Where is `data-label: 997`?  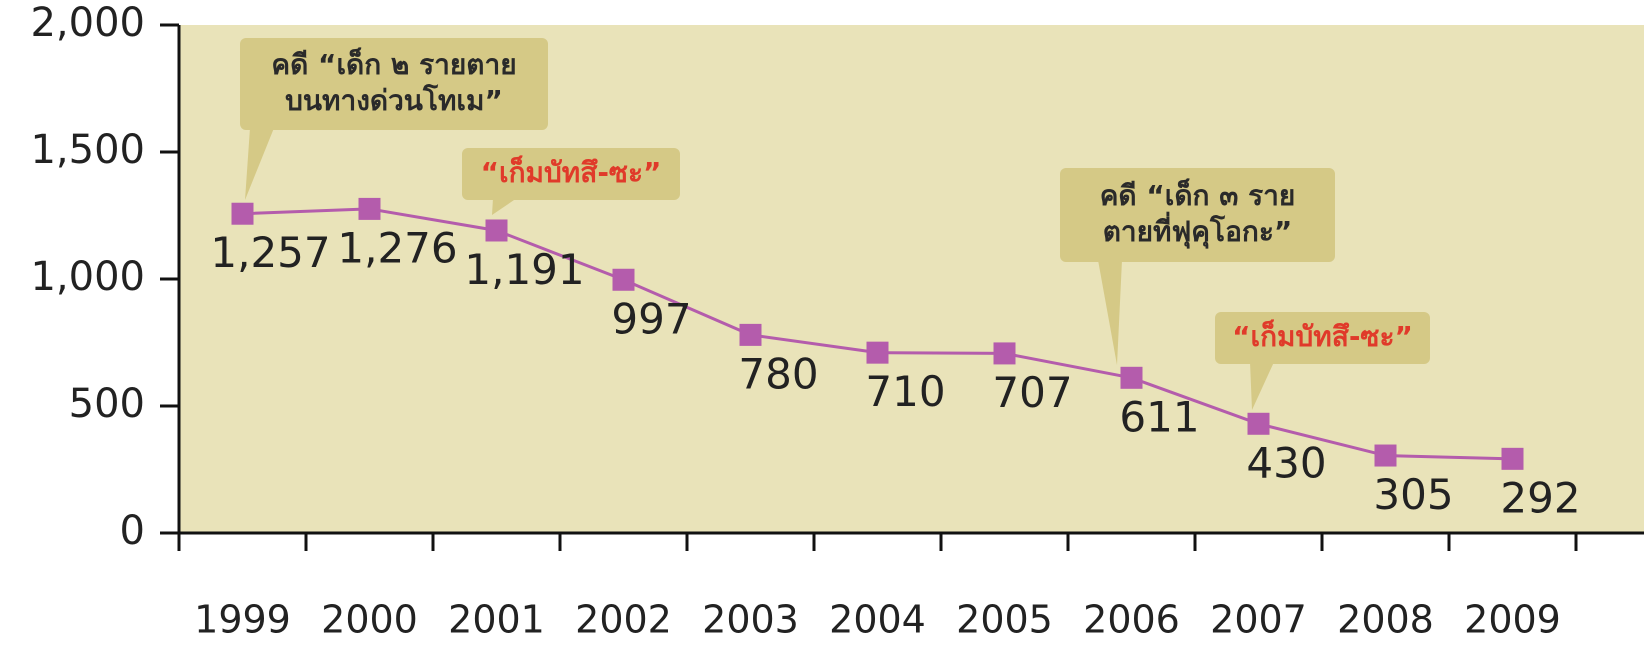 data-label: 997 is located at coordinates (651, 318).